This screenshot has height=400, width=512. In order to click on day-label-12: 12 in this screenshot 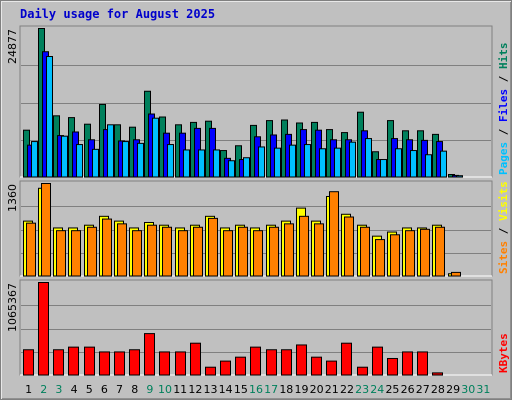, I will do `click(195, 389)`.